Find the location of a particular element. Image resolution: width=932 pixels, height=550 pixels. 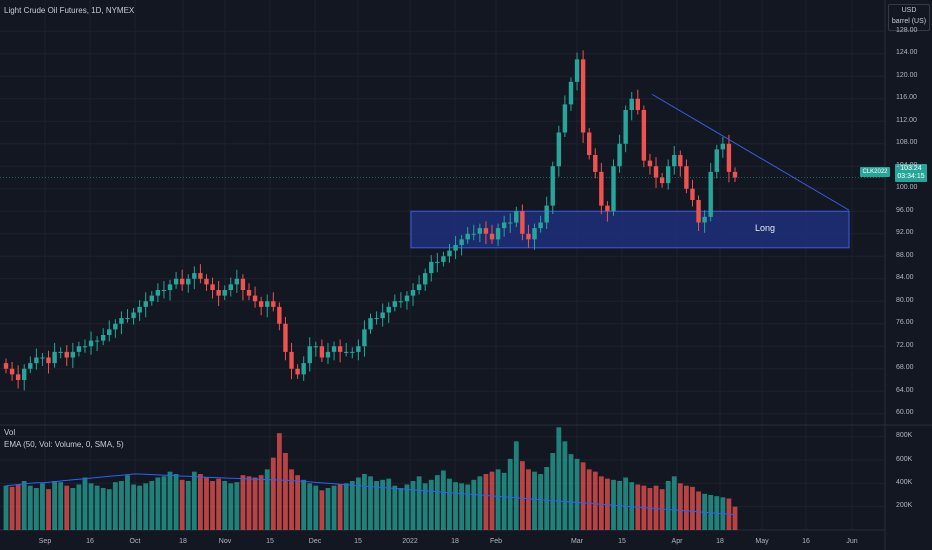

unit-label: barrel (US) is located at coordinates (909, 21).